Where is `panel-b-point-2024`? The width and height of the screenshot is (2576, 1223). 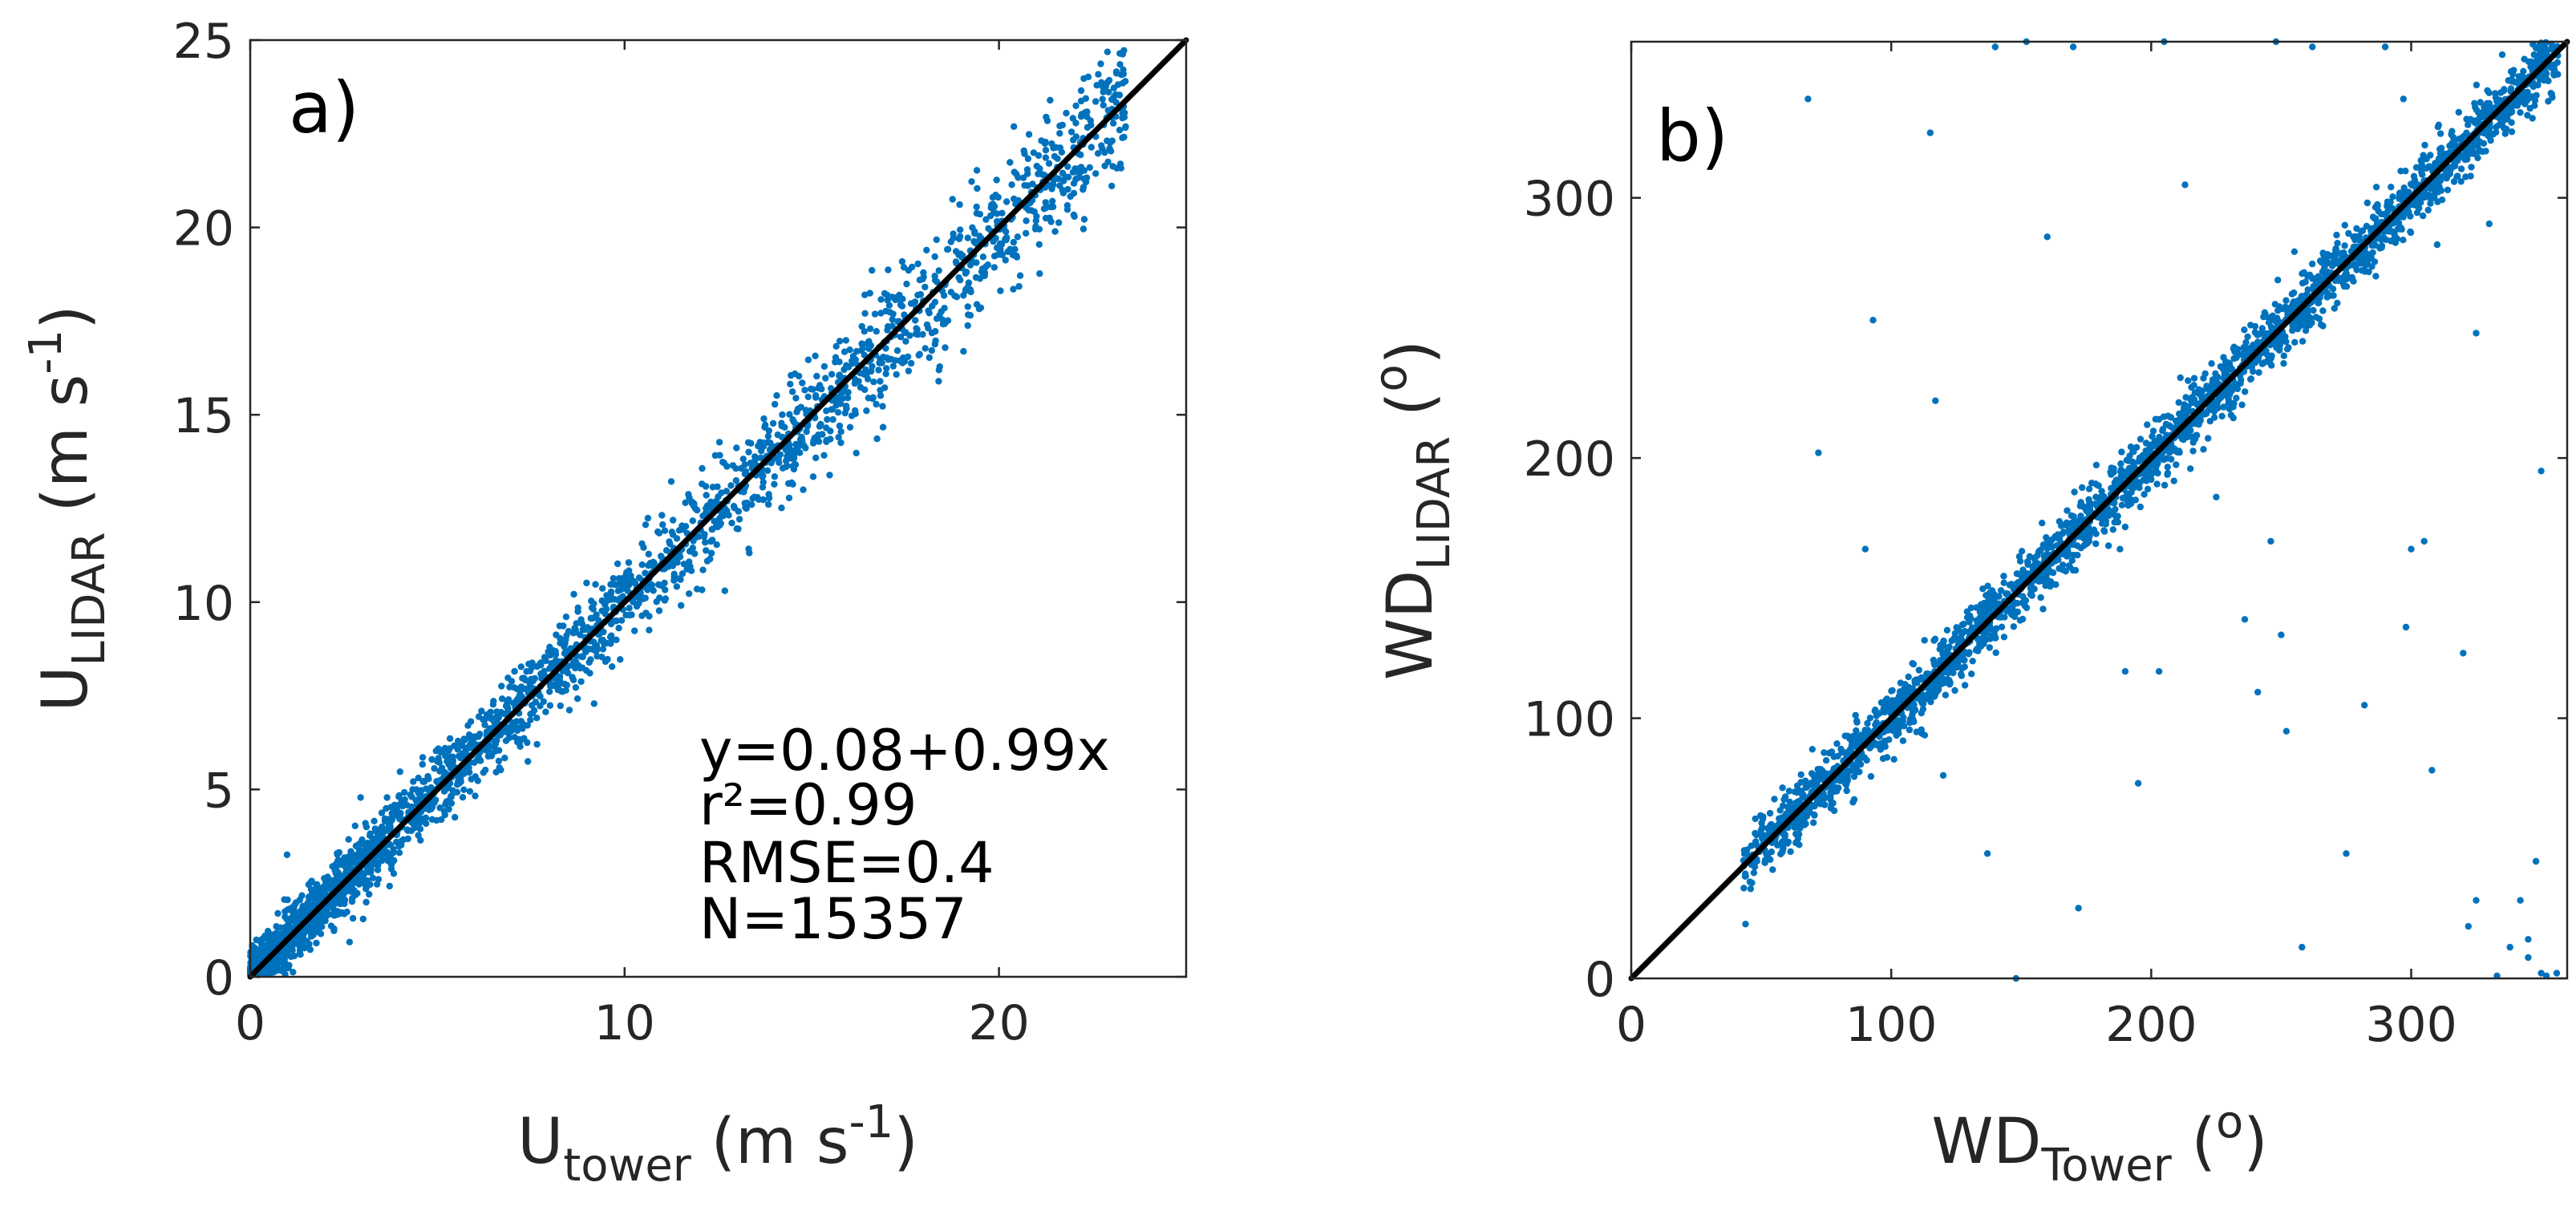 panel-b-point-2024 is located at coordinates (1841, 749).